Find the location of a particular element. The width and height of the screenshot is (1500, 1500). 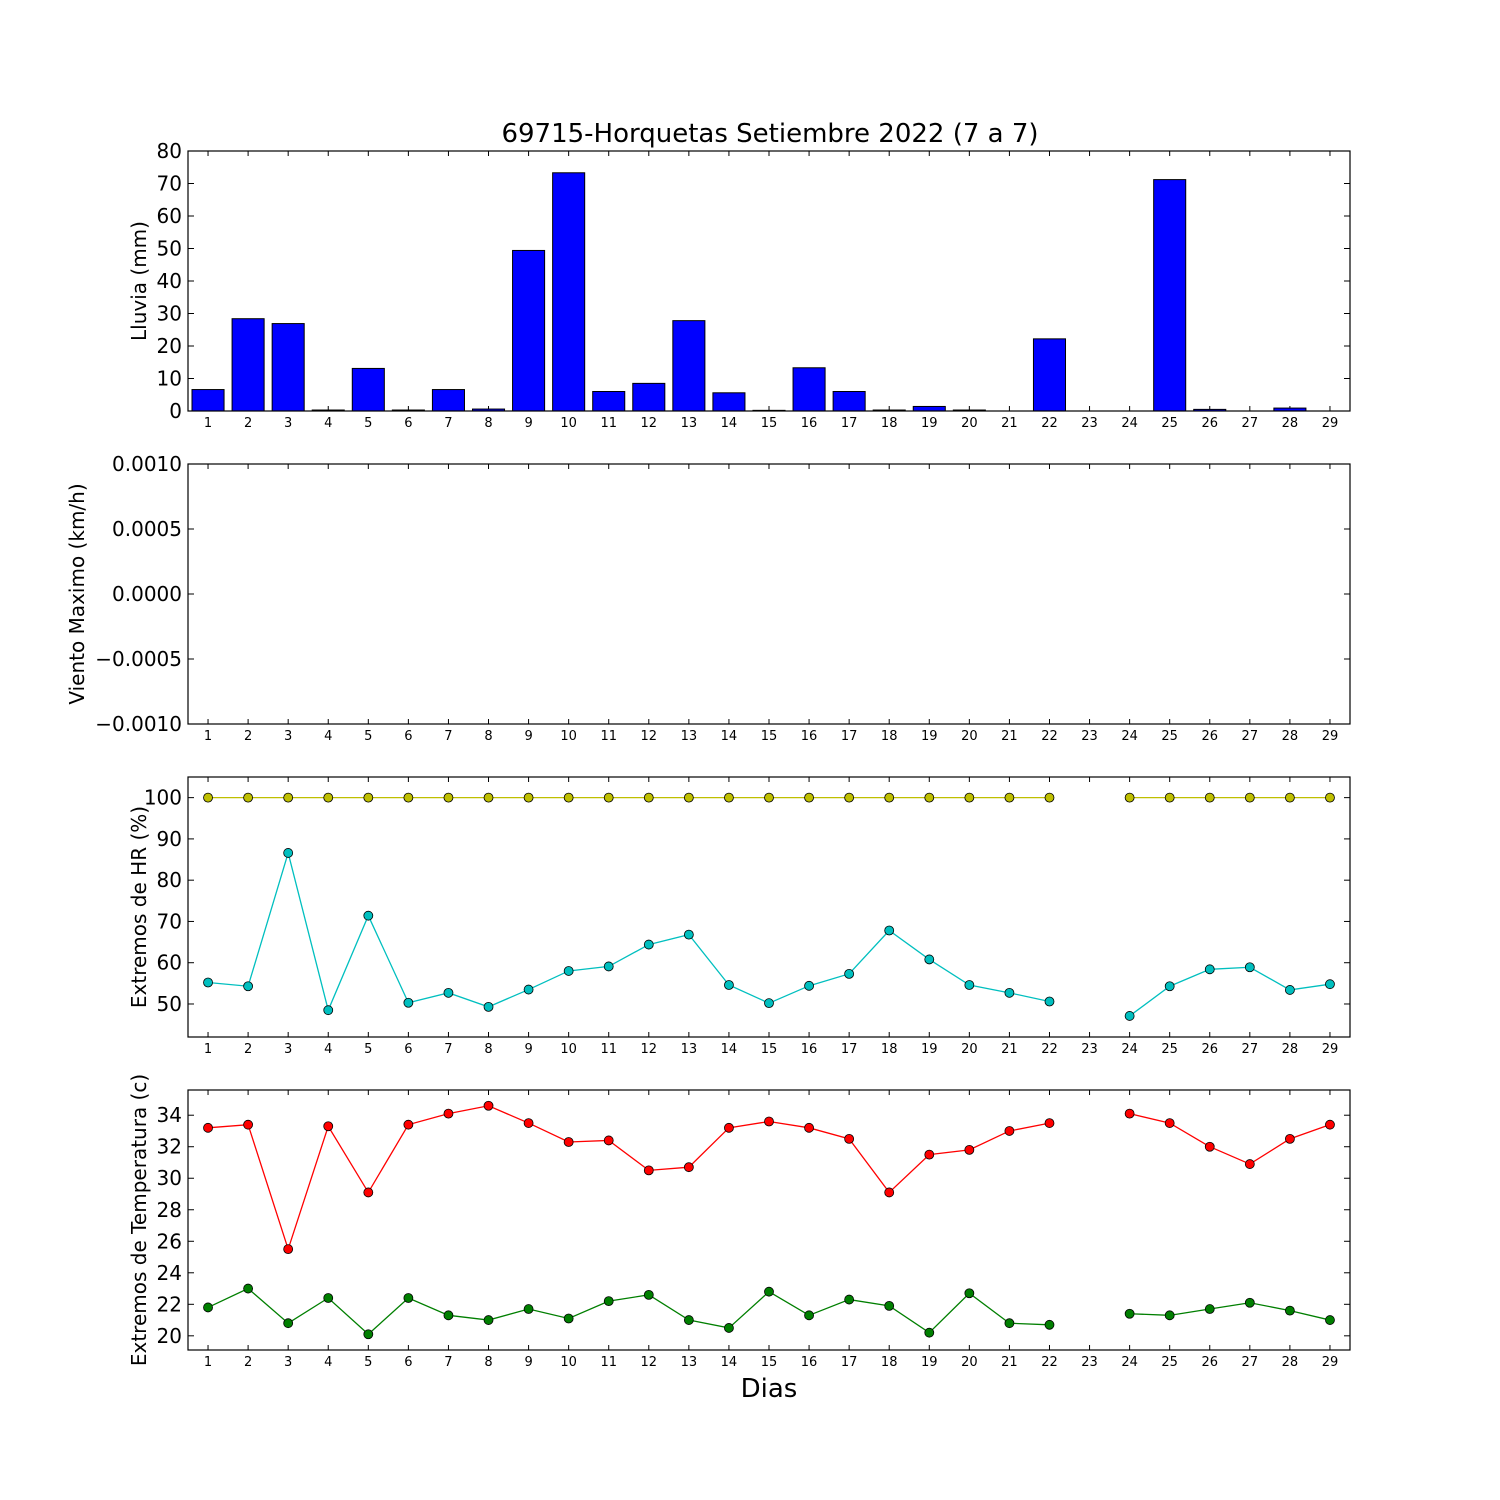

x-tick-label: 17 is located at coordinates (849, 736).